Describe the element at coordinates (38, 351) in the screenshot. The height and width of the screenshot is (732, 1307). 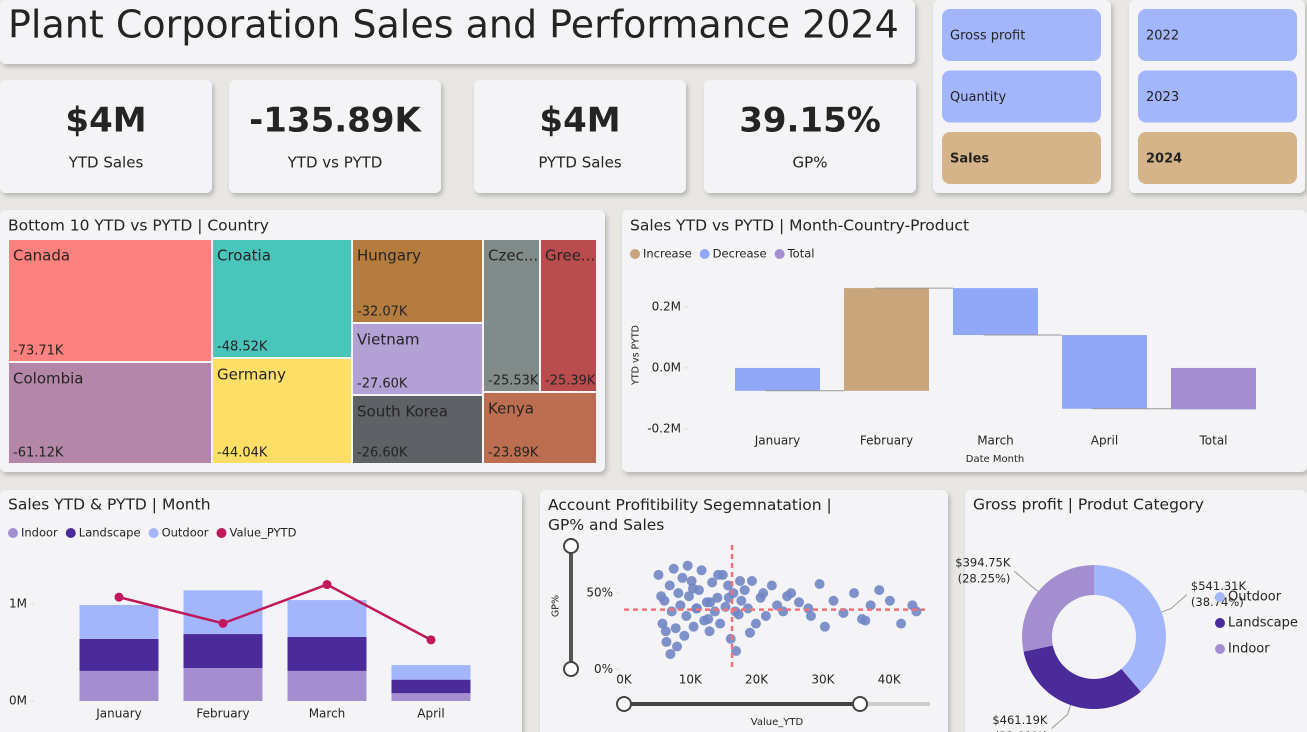
I see `cell-value: -73.71K` at that location.